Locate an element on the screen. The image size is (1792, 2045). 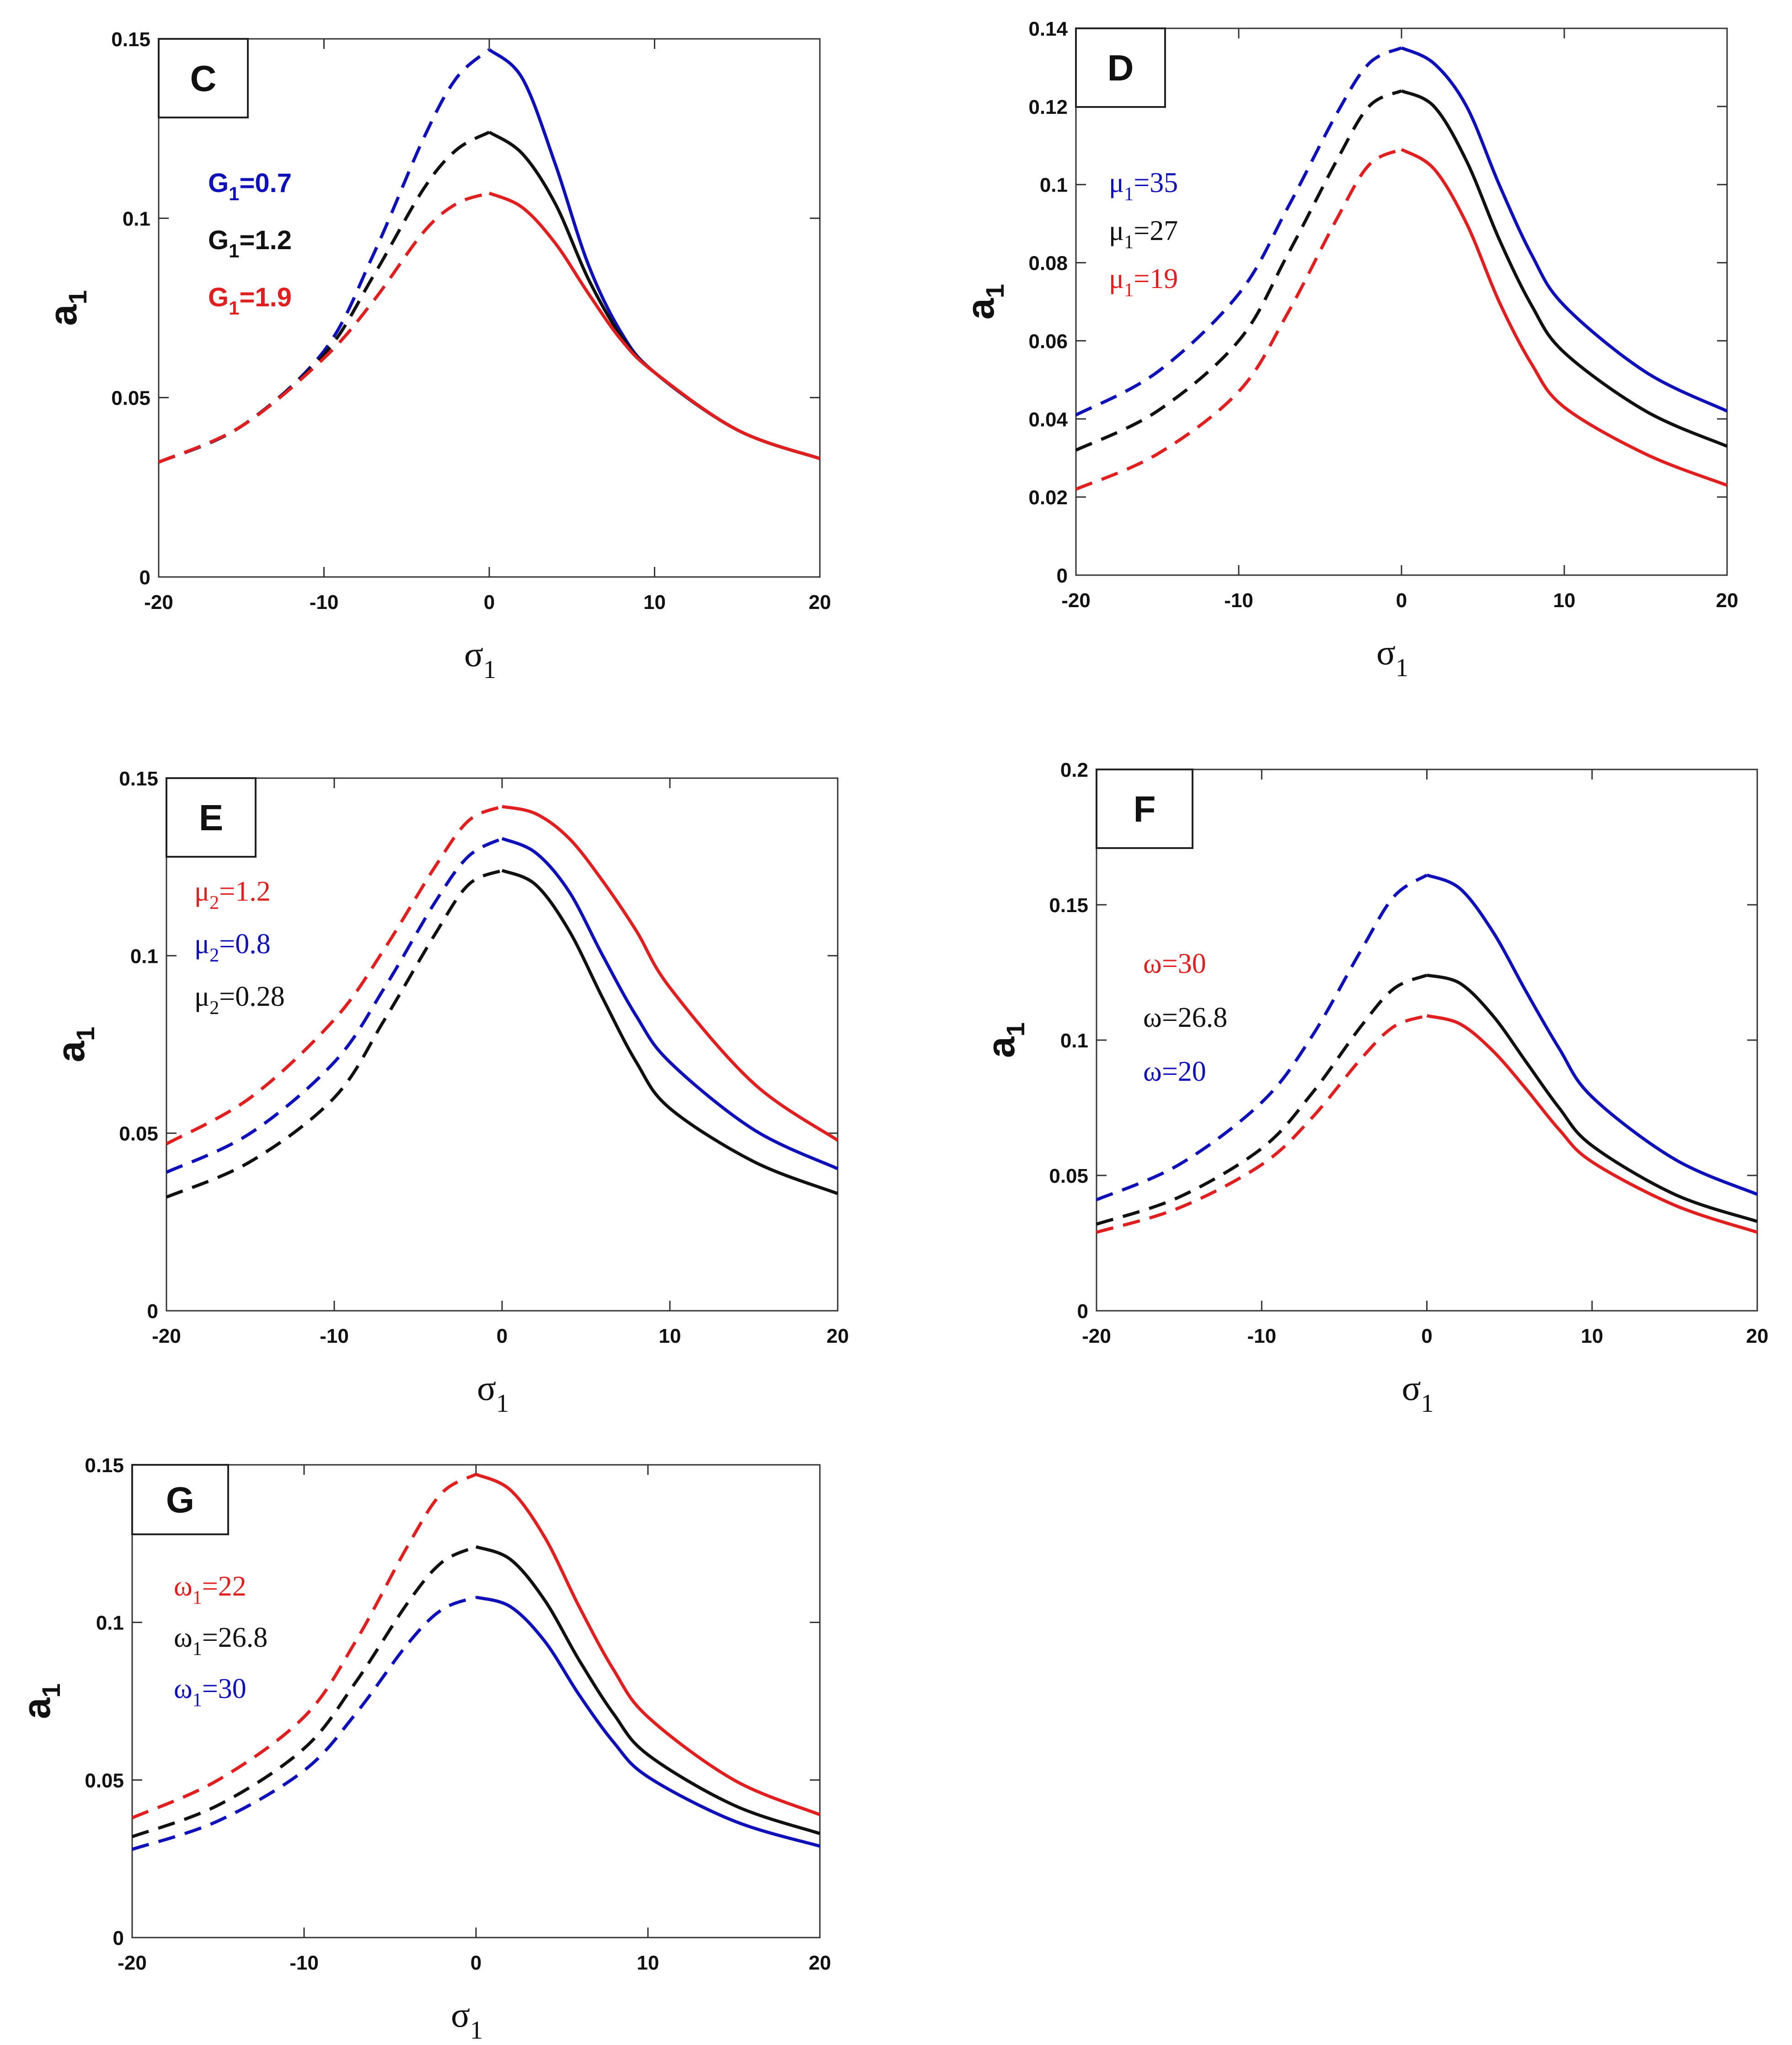
panel-label: F is located at coordinates (1145, 809).